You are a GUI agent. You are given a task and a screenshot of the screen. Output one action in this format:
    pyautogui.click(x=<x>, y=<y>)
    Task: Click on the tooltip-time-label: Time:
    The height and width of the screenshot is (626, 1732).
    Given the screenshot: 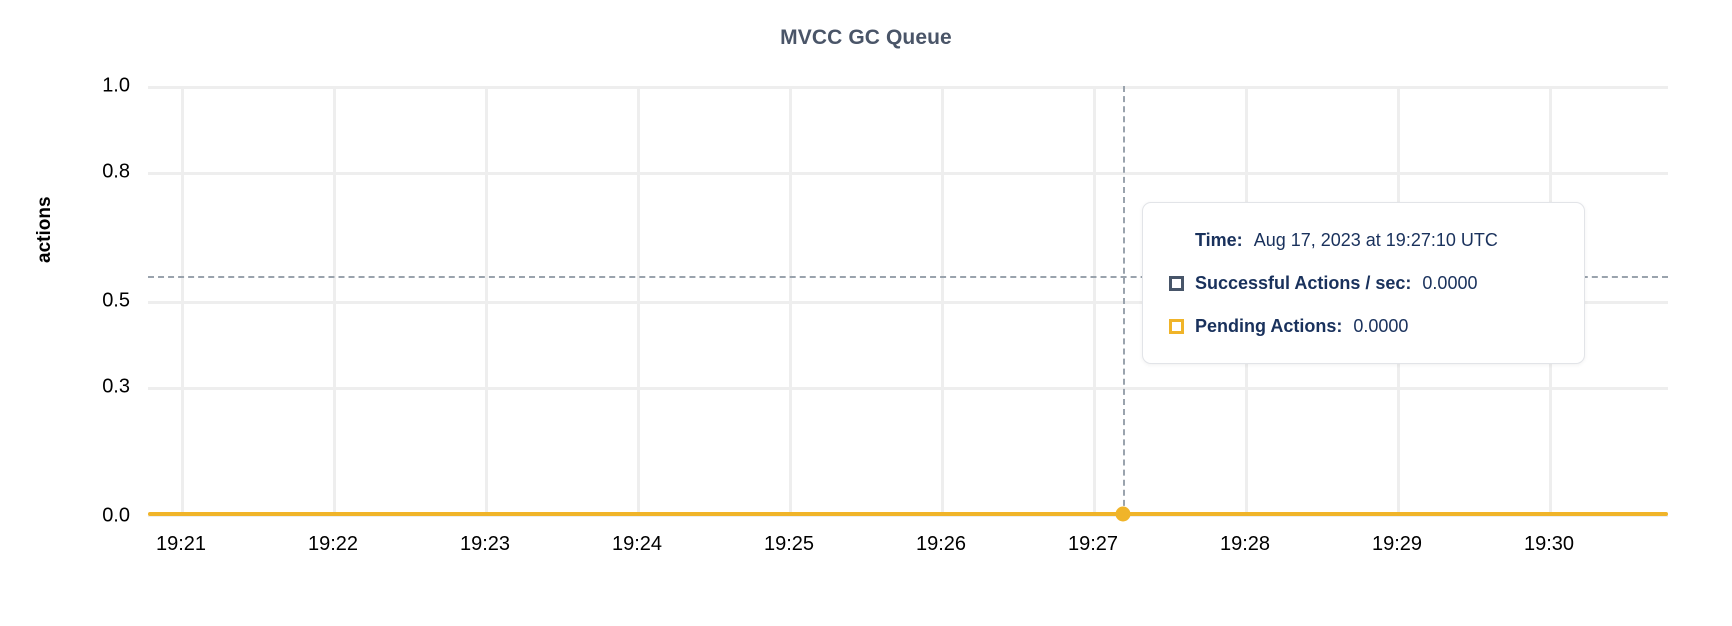 What is the action you would take?
    pyautogui.click(x=1219, y=239)
    